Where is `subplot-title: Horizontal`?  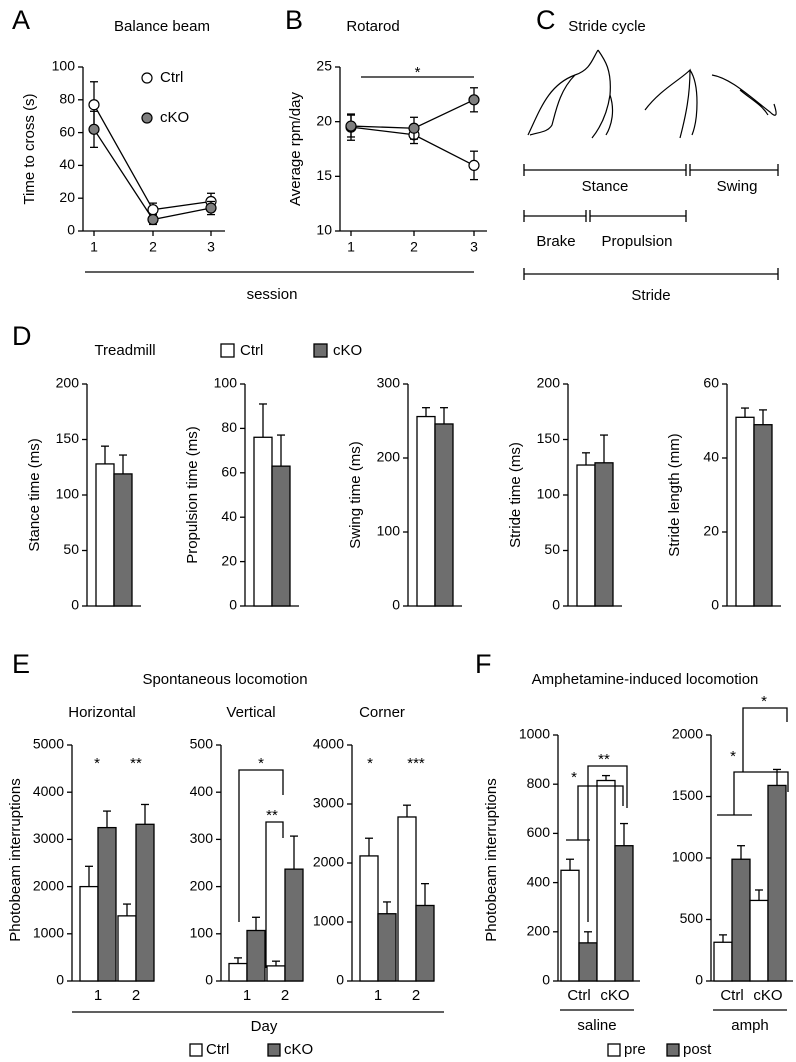 subplot-title: Horizontal is located at coordinates (102, 712).